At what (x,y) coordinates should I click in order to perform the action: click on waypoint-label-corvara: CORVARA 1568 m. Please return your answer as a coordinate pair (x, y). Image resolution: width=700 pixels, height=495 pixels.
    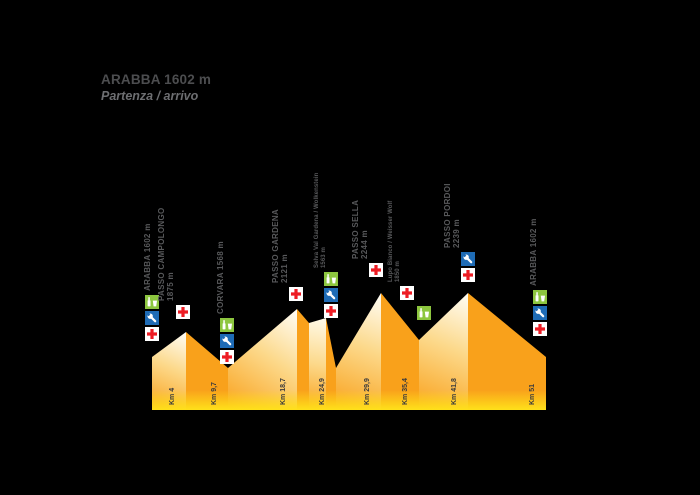
    Looking at the image, I should click on (220, 277).